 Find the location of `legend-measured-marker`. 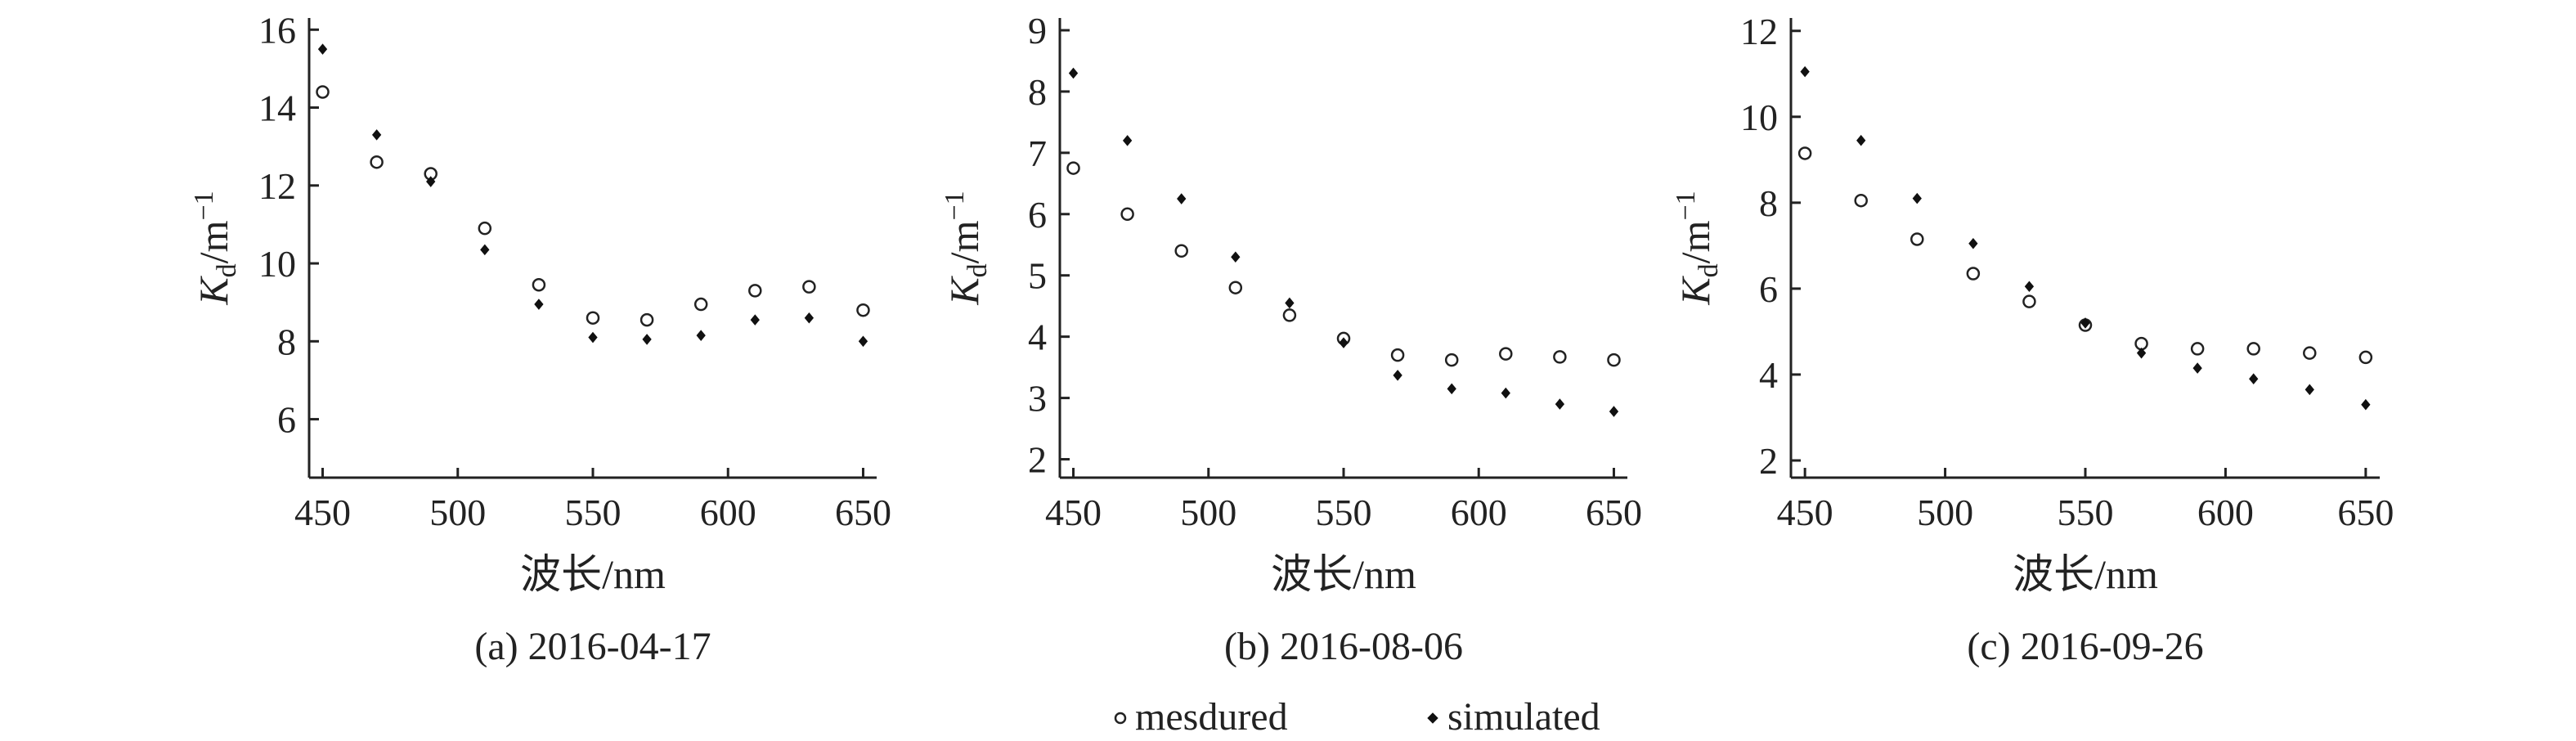

legend-measured-marker is located at coordinates (1120, 718).